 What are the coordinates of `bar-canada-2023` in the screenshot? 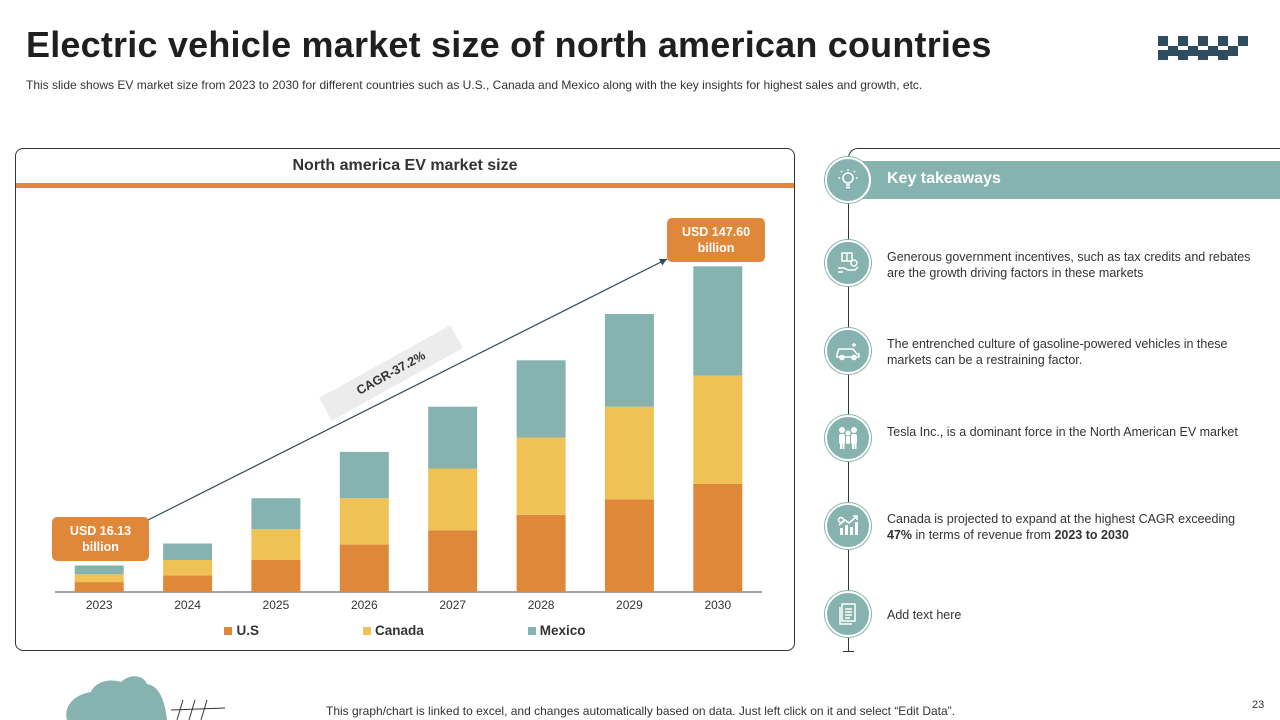 It's located at (99, 578).